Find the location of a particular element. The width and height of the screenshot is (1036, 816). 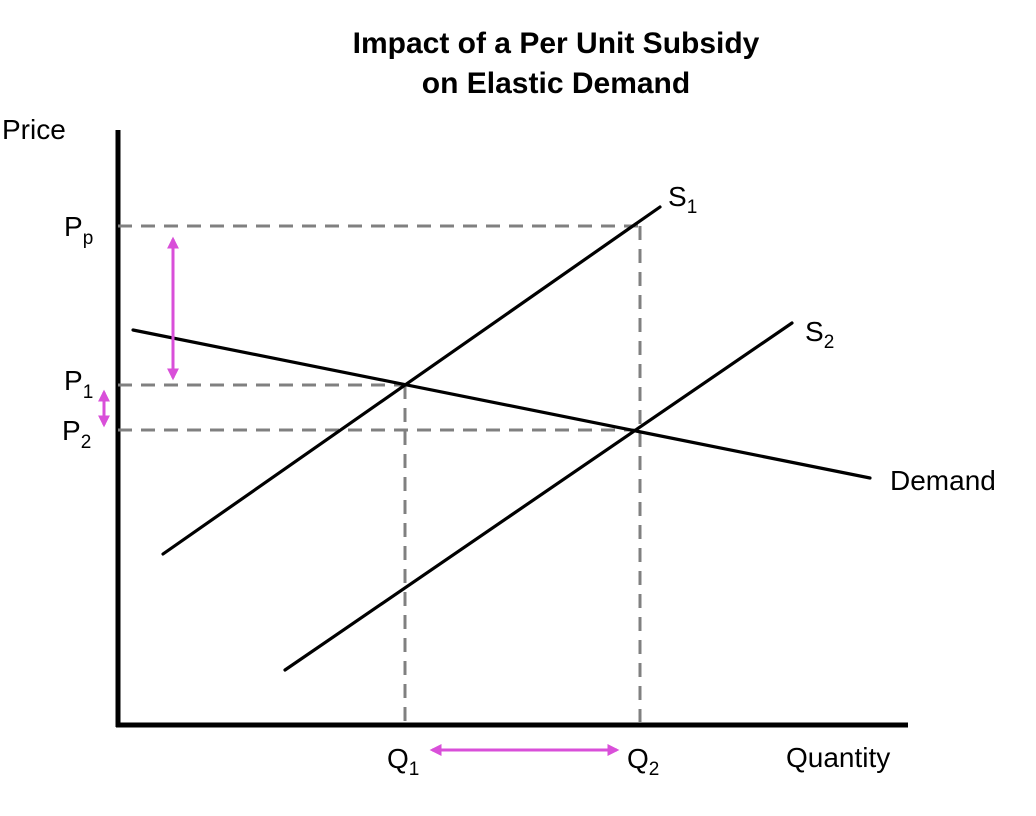

q1-label: Q1 is located at coordinates (403, 761).